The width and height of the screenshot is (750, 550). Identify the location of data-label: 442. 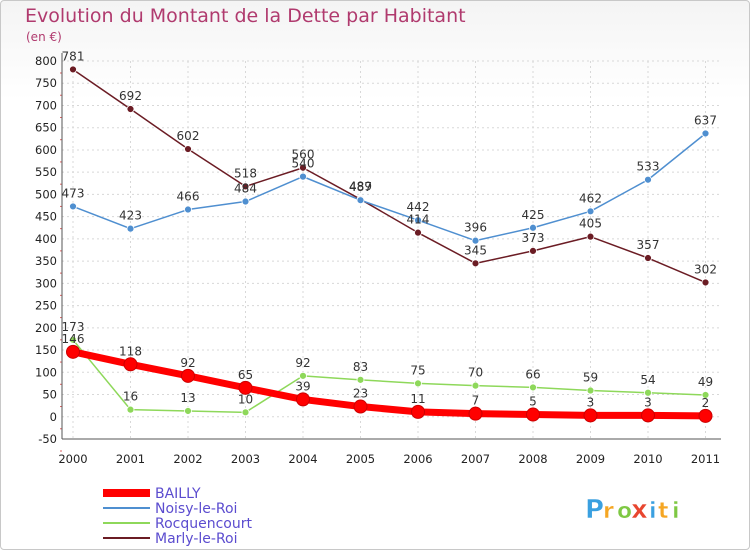
(418, 207).